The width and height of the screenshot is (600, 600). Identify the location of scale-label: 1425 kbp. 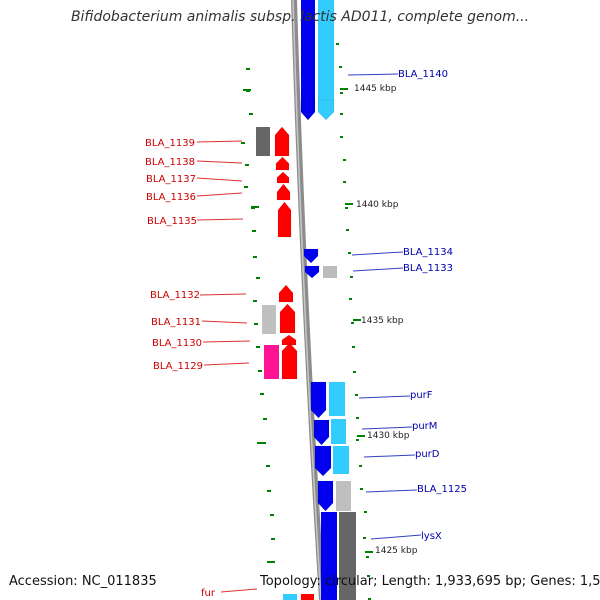
(396, 551).